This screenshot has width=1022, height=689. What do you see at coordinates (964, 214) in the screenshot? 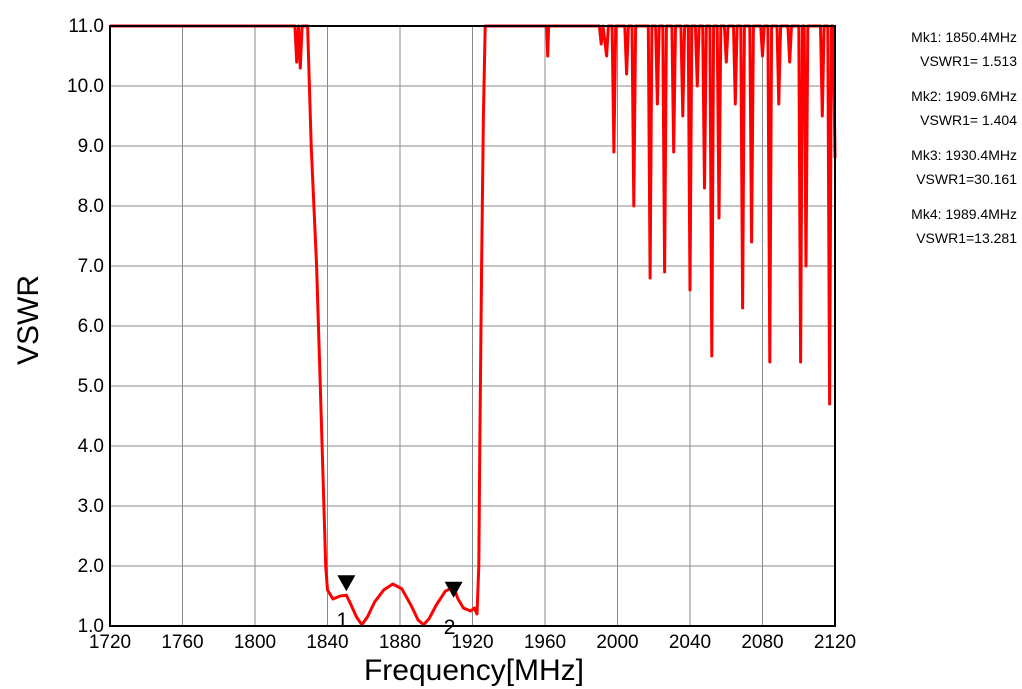
I see `marker-4-freq-text: Mk4: 1989.4MHz` at bounding box center [964, 214].